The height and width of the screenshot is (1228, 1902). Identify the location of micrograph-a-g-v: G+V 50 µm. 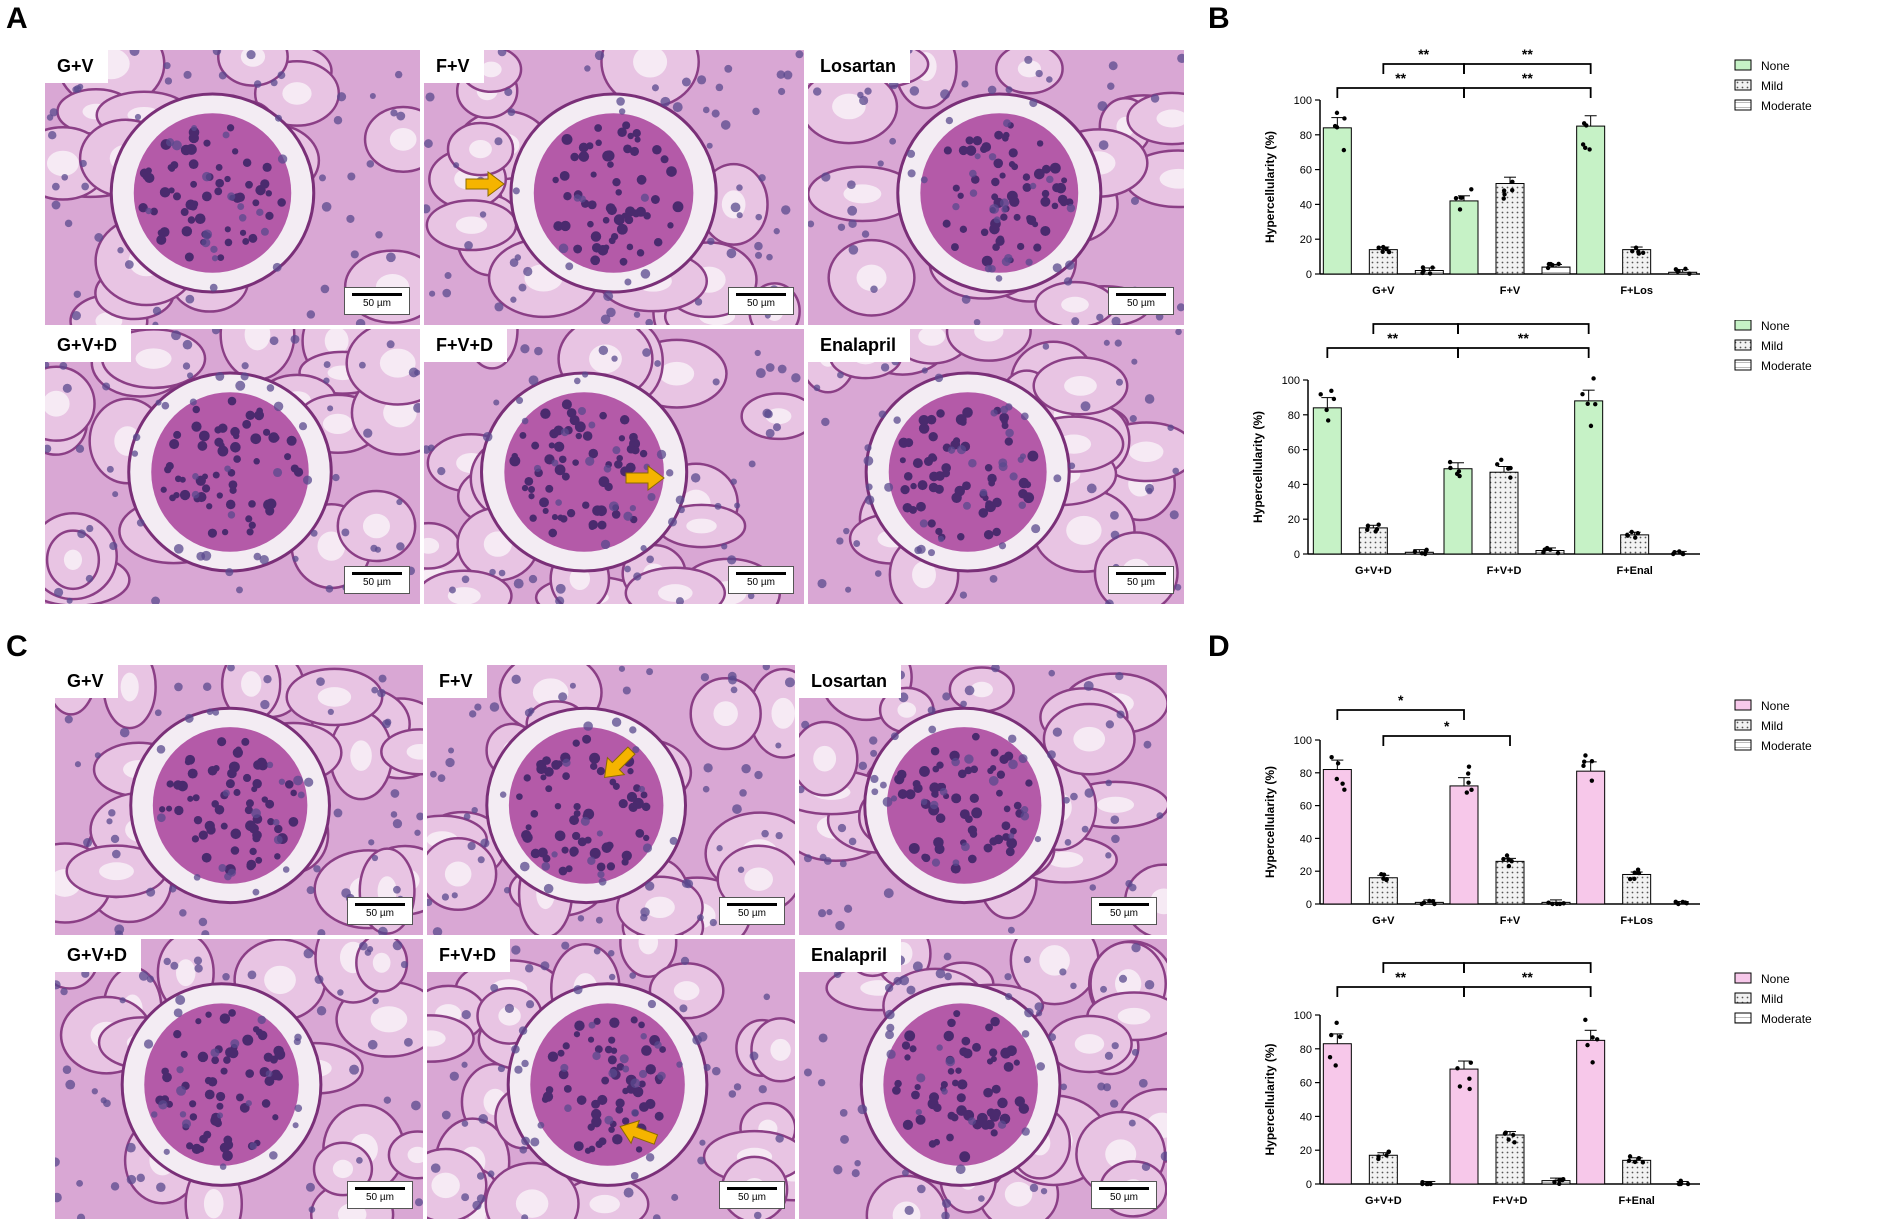
(232, 187).